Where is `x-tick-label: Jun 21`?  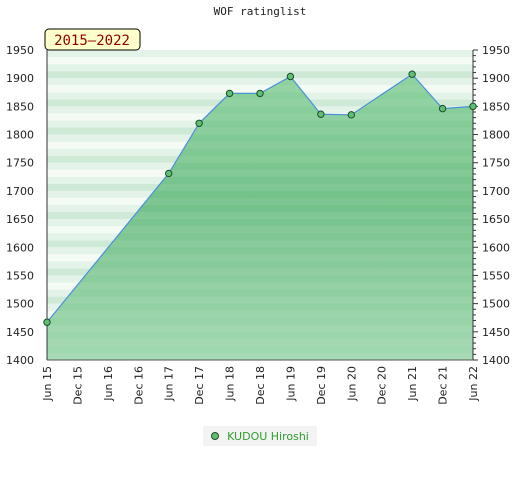 x-tick-label: Jun 21 is located at coordinates (412, 384).